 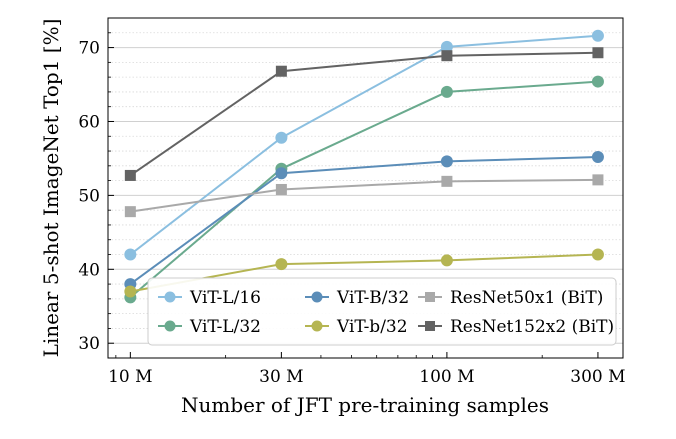 What do you see at coordinates (89, 344) in the screenshot?
I see `y-tick-label: 30` at bounding box center [89, 344].